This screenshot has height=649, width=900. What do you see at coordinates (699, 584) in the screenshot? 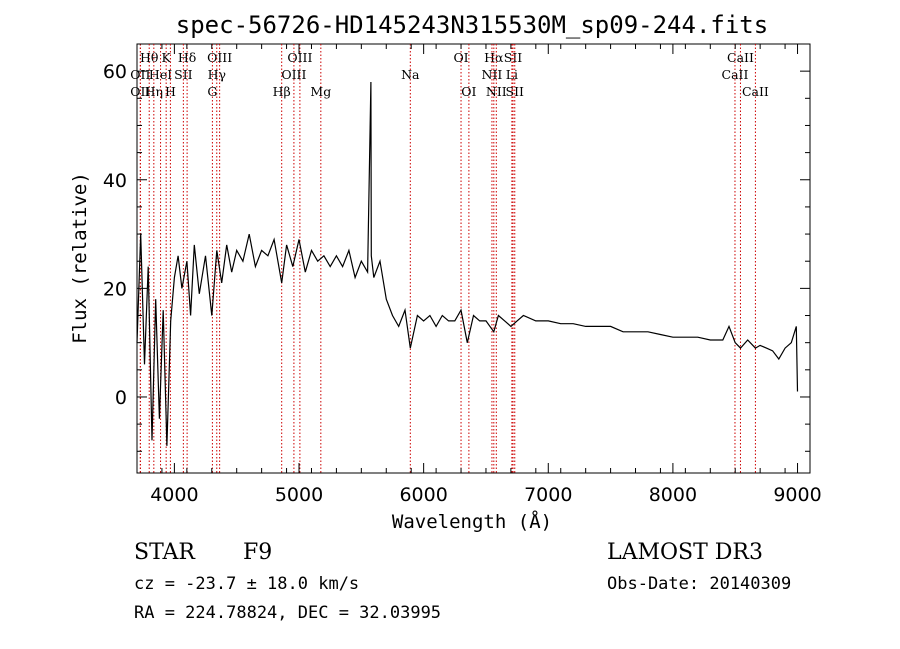
I see `observation-date: Obs-Date: 20140309` at bounding box center [699, 584].